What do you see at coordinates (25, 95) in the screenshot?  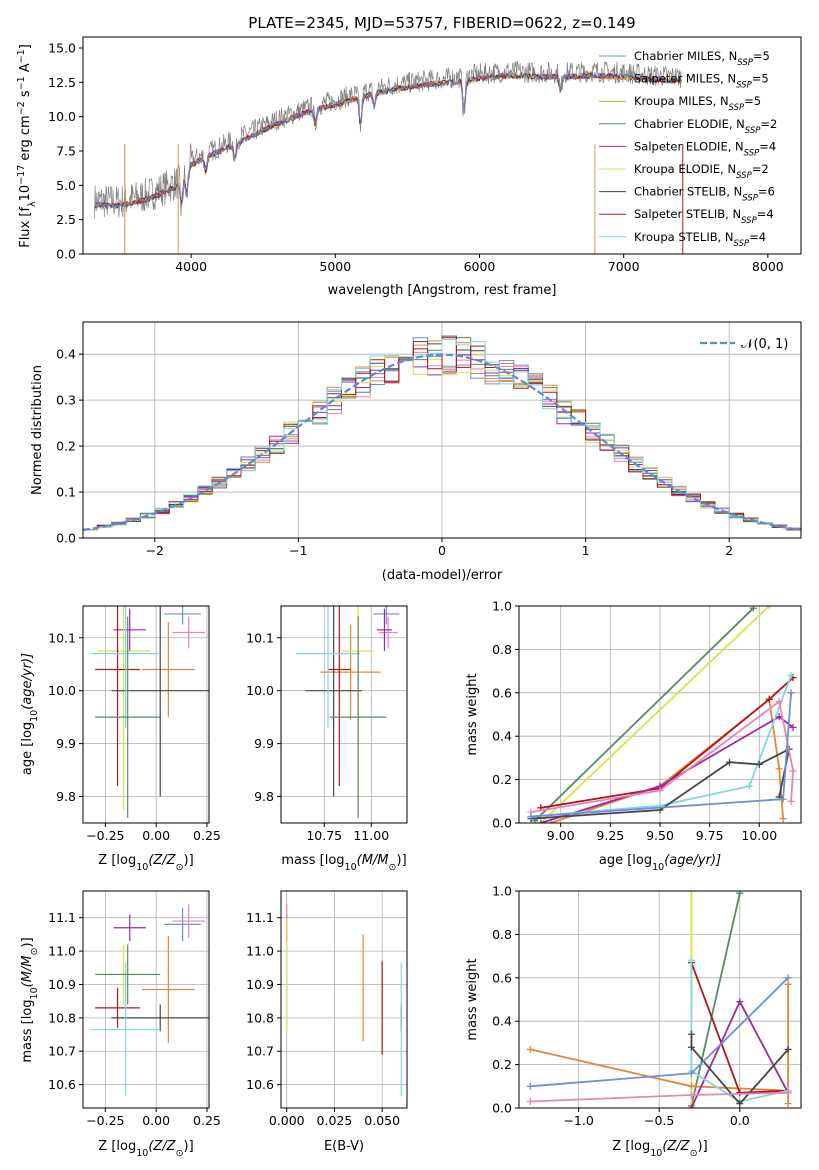 I see `spectrum-y-label-part: s` at bounding box center [25, 95].